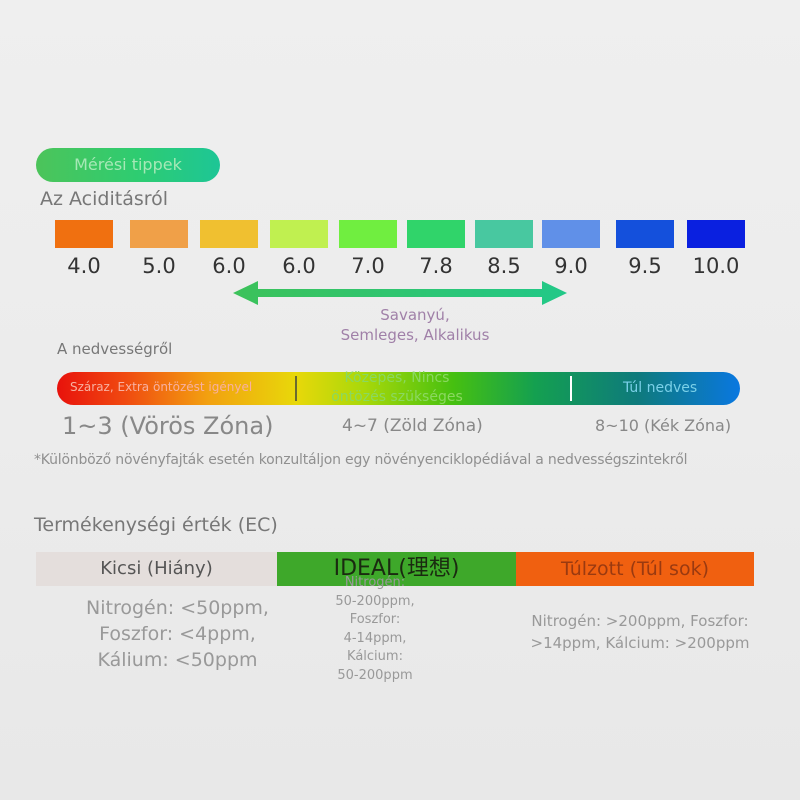 The image size is (800, 800). I want to click on detail-line: Nitrogén:, so click(375, 582).